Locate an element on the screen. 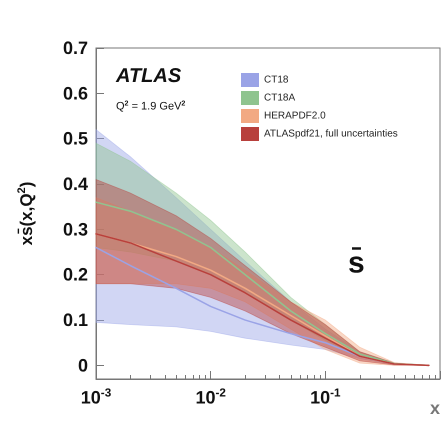 Image resolution: width=444 pixels, height=425 pixels. y-axis-title: xs̄(x,Q2) is located at coordinates (26, 214).